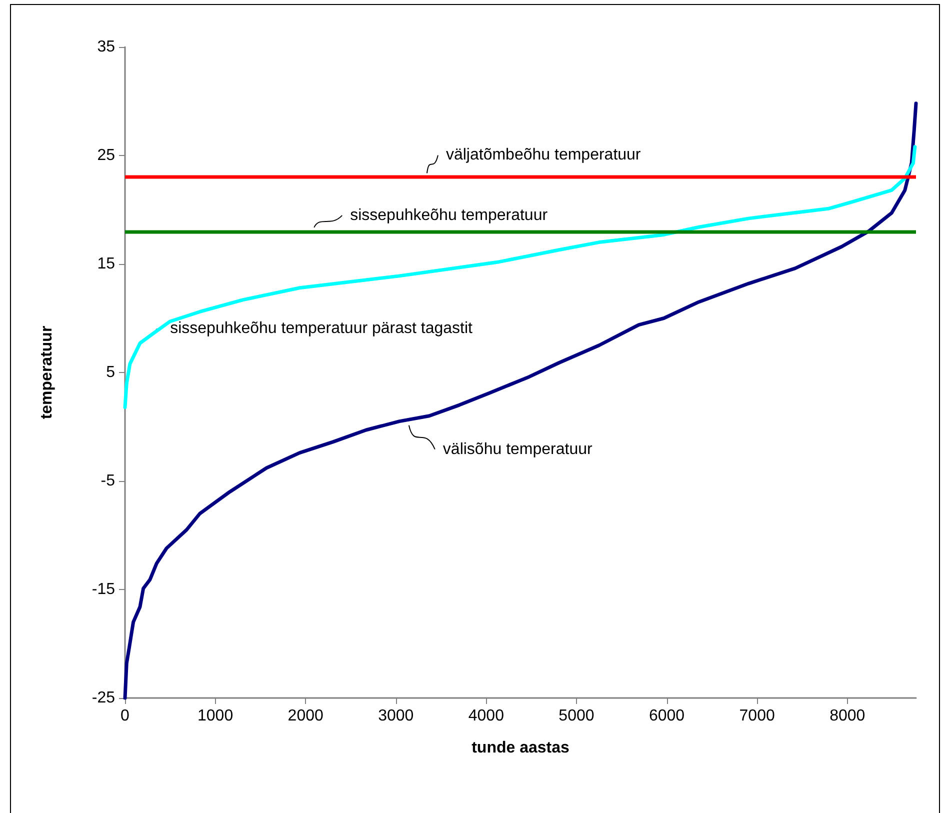  I want to click on annotation: väljatõmbeõhu temperatuur, so click(544, 155).